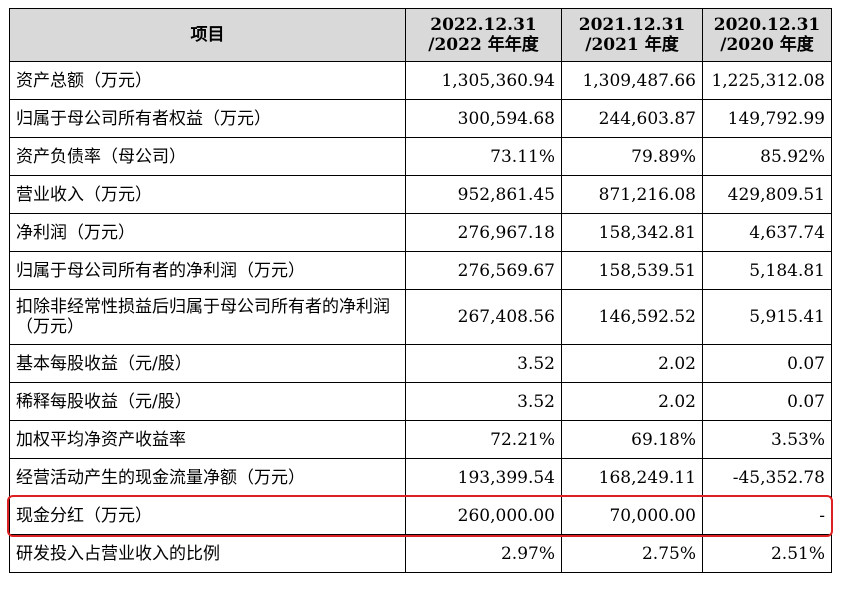  What do you see at coordinates (483, 270) in the screenshot?
I see `cell-2022: 276,569.67` at bounding box center [483, 270].